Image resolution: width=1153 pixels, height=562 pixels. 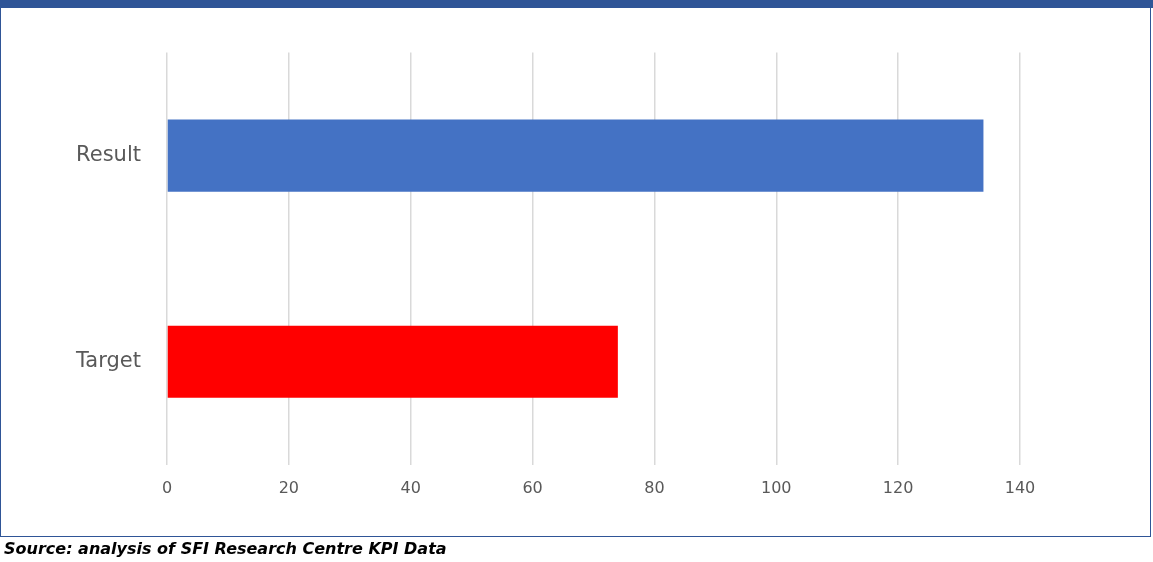 What do you see at coordinates (410, 487) in the screenshot?
I see `x-tick-label: 40` at bounding box center [410, 487].